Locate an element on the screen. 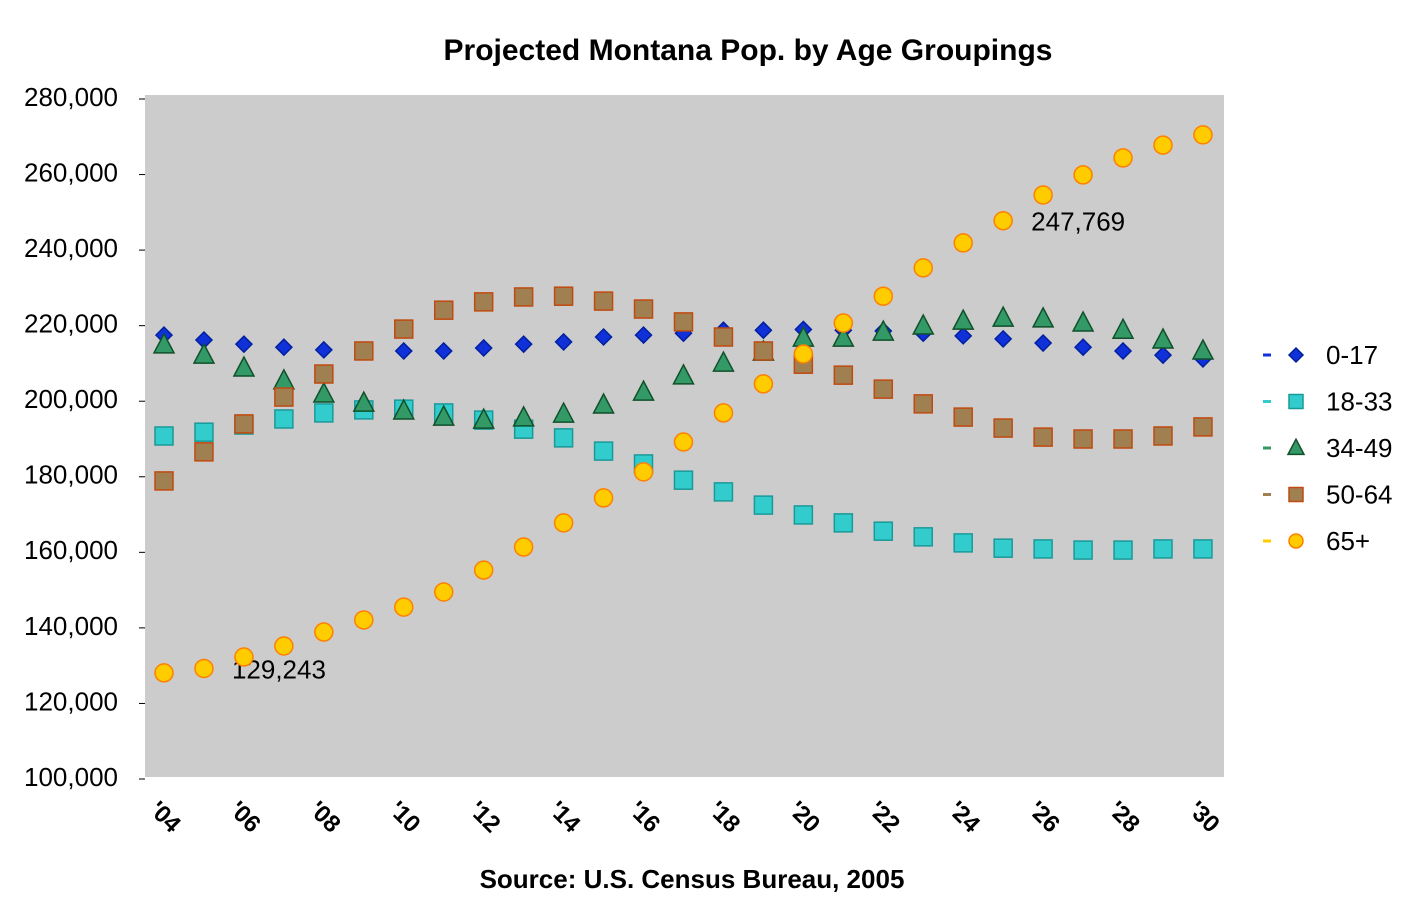 The height and width of the screenshot is (906, 1427). x-tick-label: '30 is located at coordinates (1204, 817).